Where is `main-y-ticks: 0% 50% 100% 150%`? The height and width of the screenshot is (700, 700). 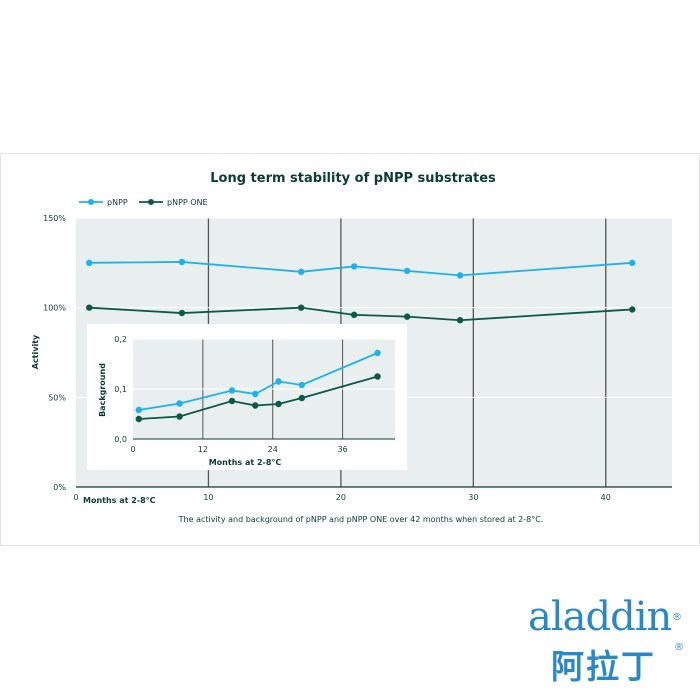 main-y-ticks: 0% 50% 100% 150% is located at coordinates (54, 353).